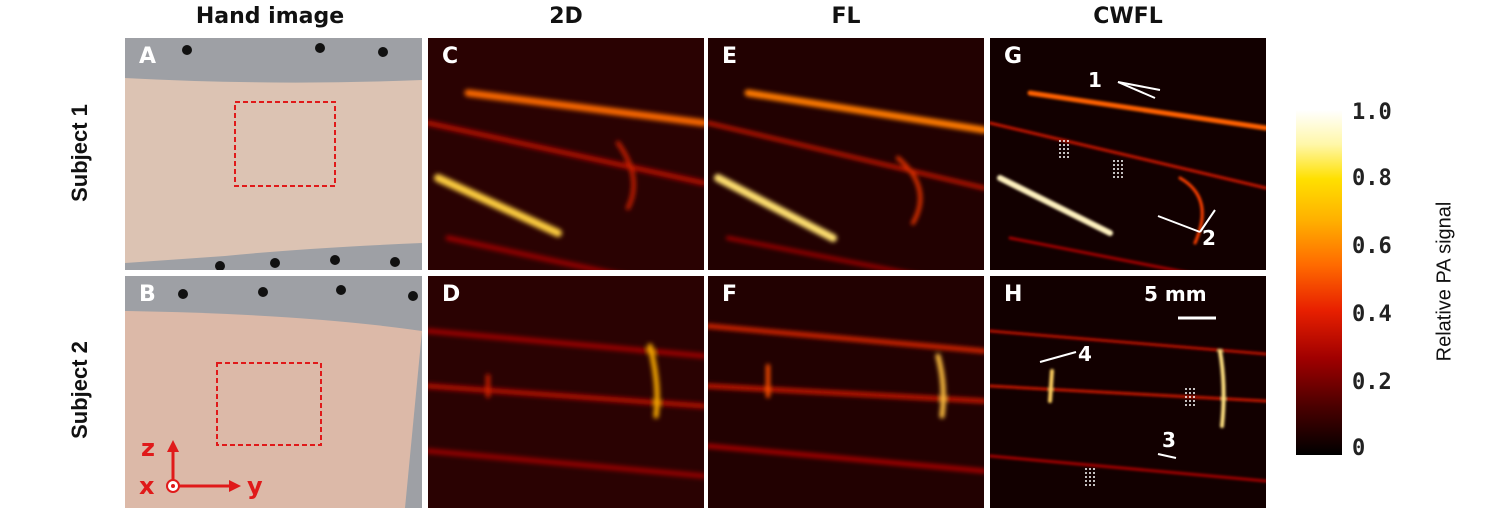 The image size is (1500, 524). Describe the element at coordinates (1372, 382) in the screenshot. I see `colorbar-tick: 0.2` at that location.